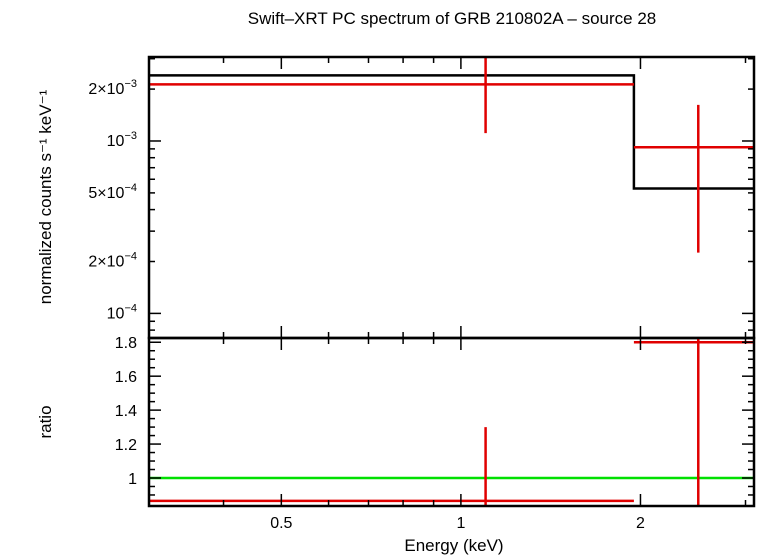 Image resolution: width=758 pixels, height=556 pixels. Describe the element at coordinates (126, 377) in the screenshot. I see `ratio-y-tick-label: 1.6` at that location.